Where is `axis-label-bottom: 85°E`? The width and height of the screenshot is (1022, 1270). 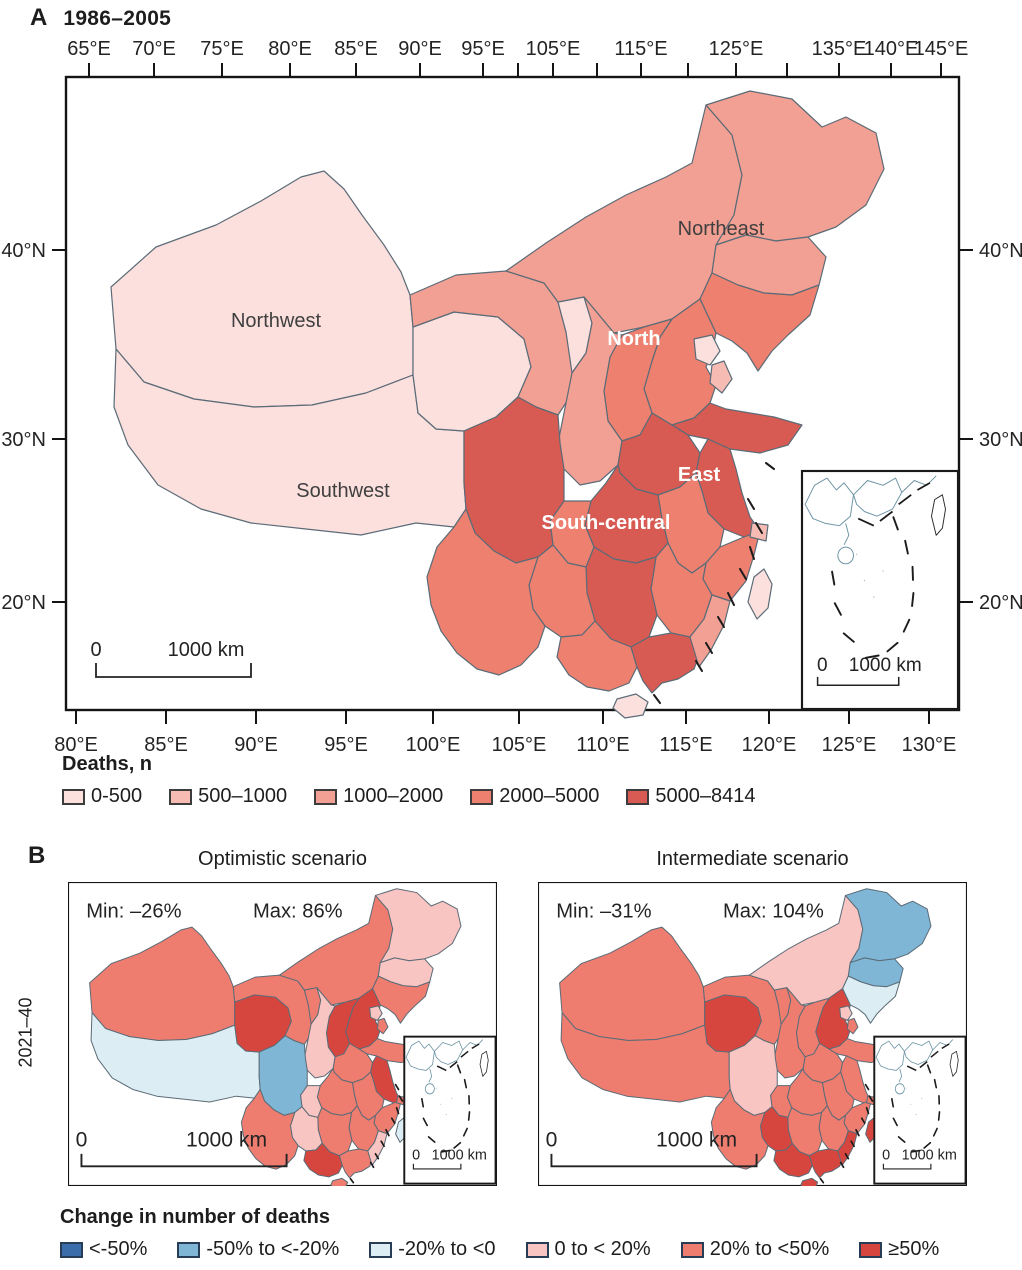
axis-label-bottom: 85°E is located at coordinates (166, 745).